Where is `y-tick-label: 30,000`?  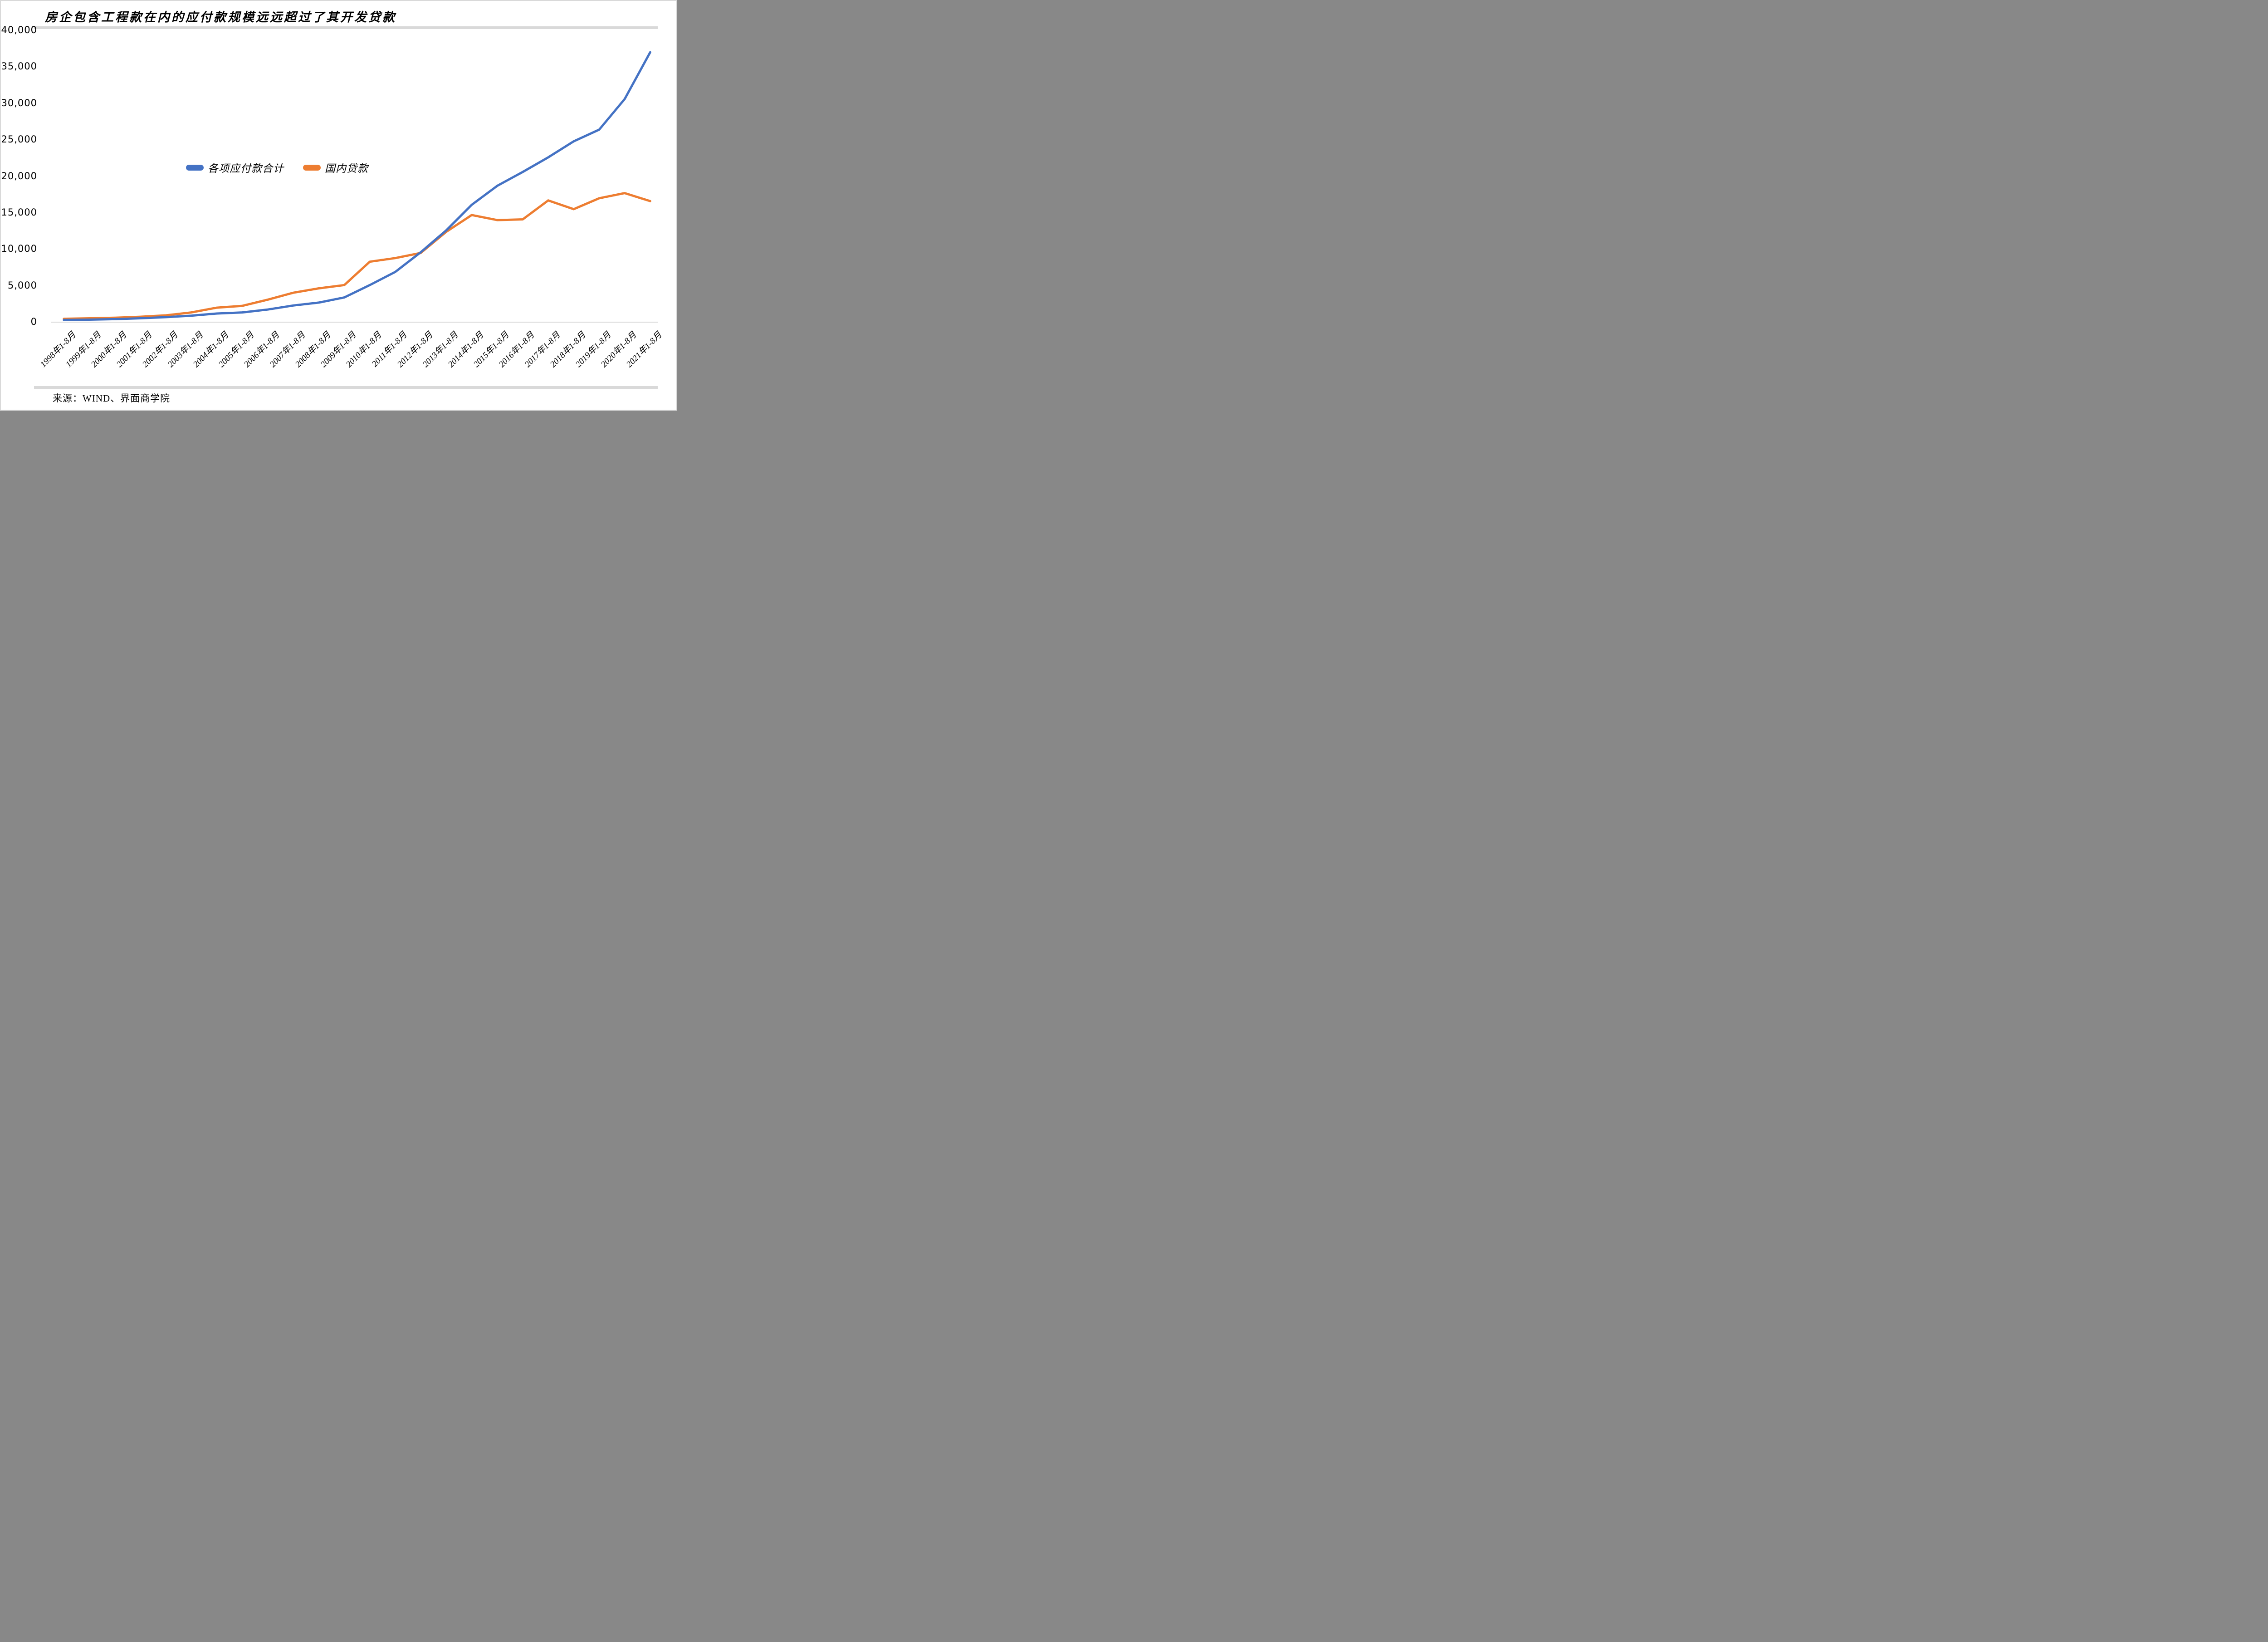
y-tick-label: 30,000 is located at coordinates (19, 102).